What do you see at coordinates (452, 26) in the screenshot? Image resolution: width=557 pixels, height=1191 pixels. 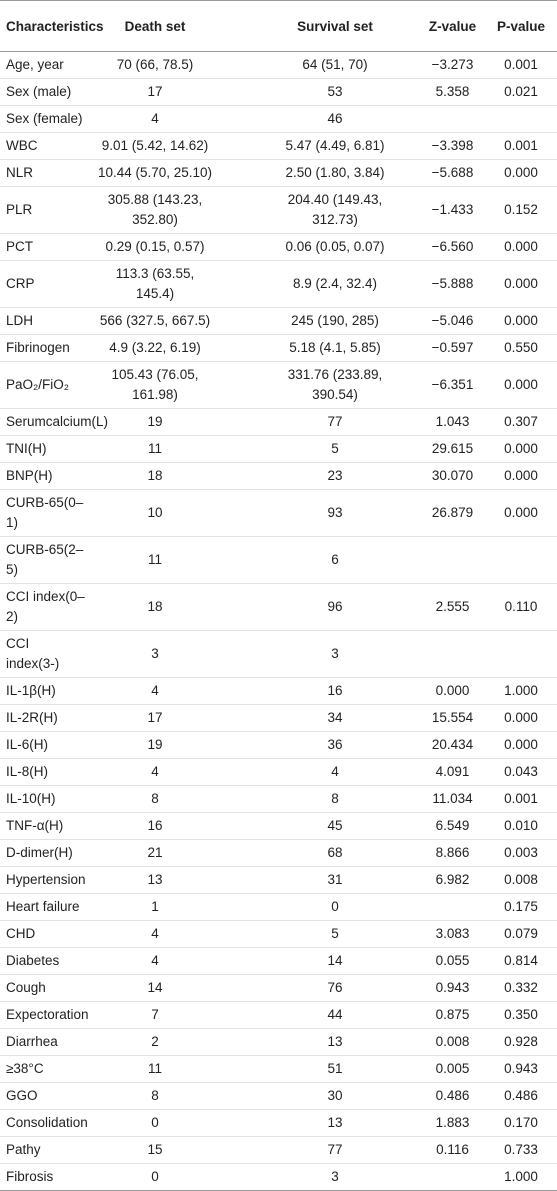 I see `header-cell: Z-value` at bounding box center [452, 26].